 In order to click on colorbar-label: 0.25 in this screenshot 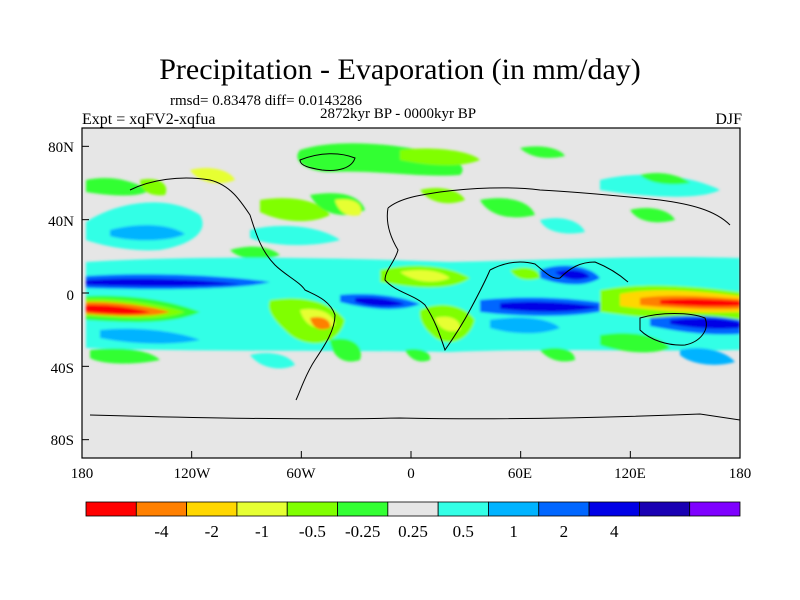, I will do `click(413, 531)`.